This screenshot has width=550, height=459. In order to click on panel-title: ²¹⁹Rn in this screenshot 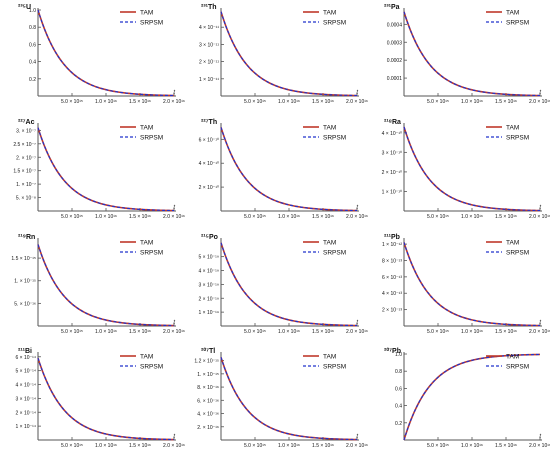, I will do `click(26, 237)`.